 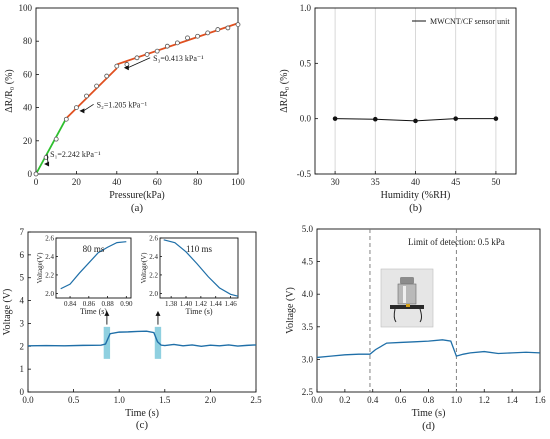 What do you see at coordinates (137, 208) in the screenshot?
I see `panel-label: (a)` at bounding box center [137, 208].